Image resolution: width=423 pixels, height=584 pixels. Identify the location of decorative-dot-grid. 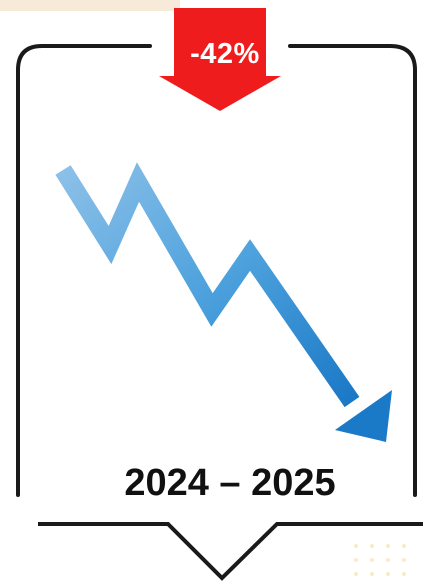
(385, 562).